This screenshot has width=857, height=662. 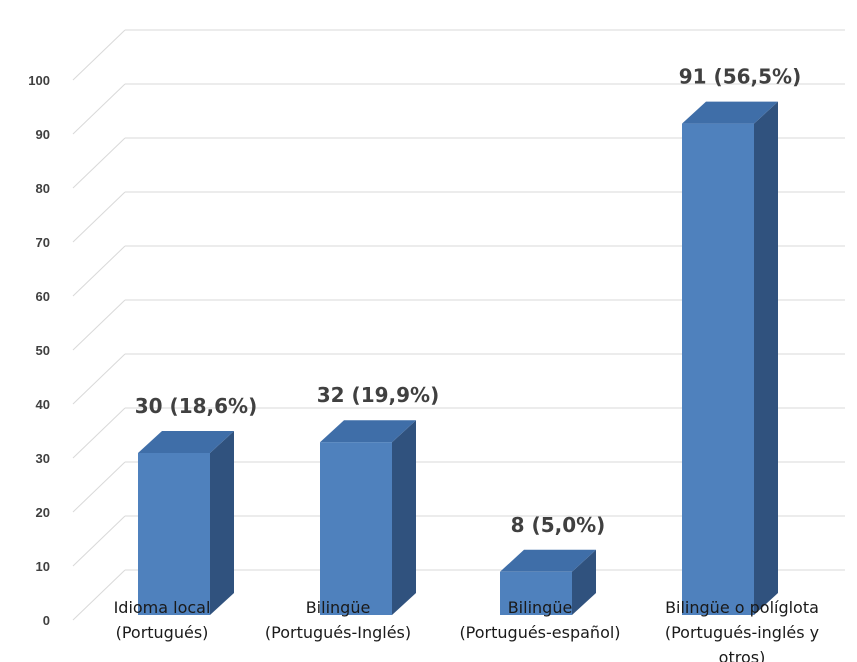 What do you see at coordinates (162, 632) in the screenshot?
I see `x-category-label-line: (Portugués)` at bounding box center [162, 632].